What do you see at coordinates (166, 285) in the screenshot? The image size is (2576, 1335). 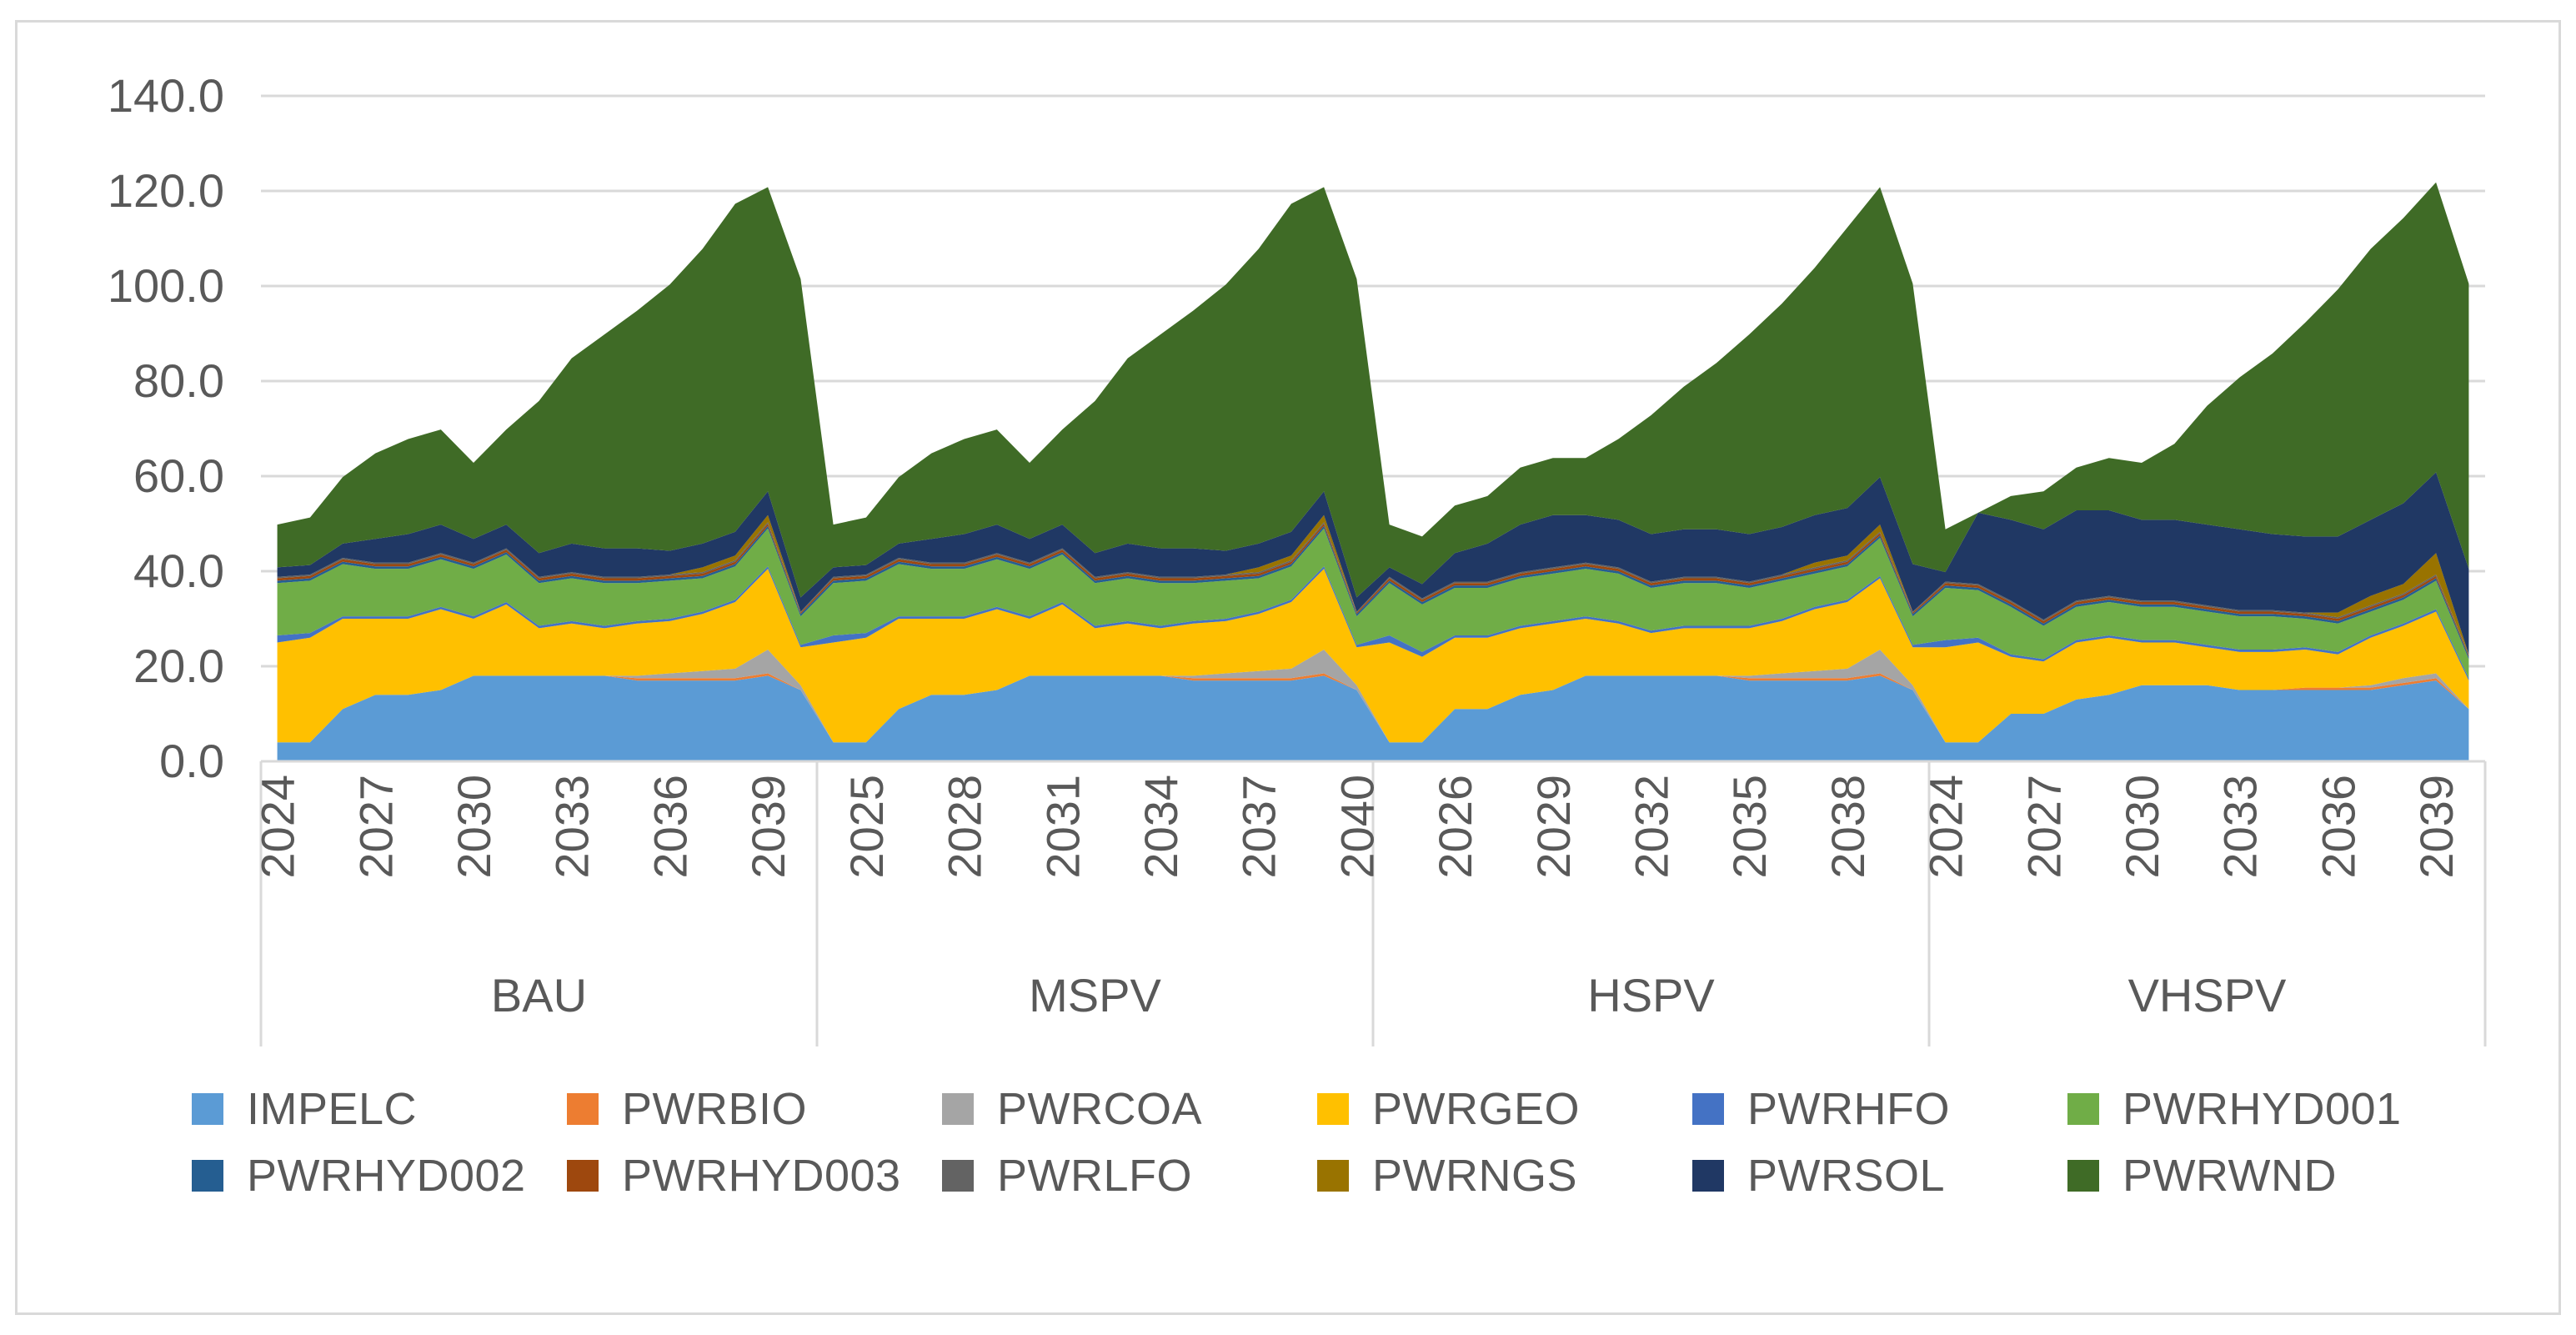 I see `y-tick-label: 100.0` at bounding box center [166, 285].